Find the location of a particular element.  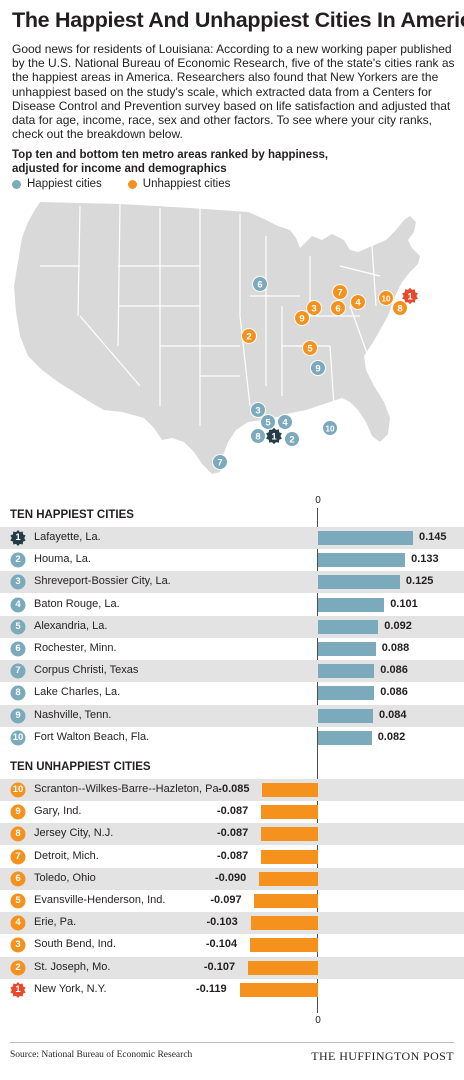

city-name: Alexandria, La. is located at coordinates (71, 625).